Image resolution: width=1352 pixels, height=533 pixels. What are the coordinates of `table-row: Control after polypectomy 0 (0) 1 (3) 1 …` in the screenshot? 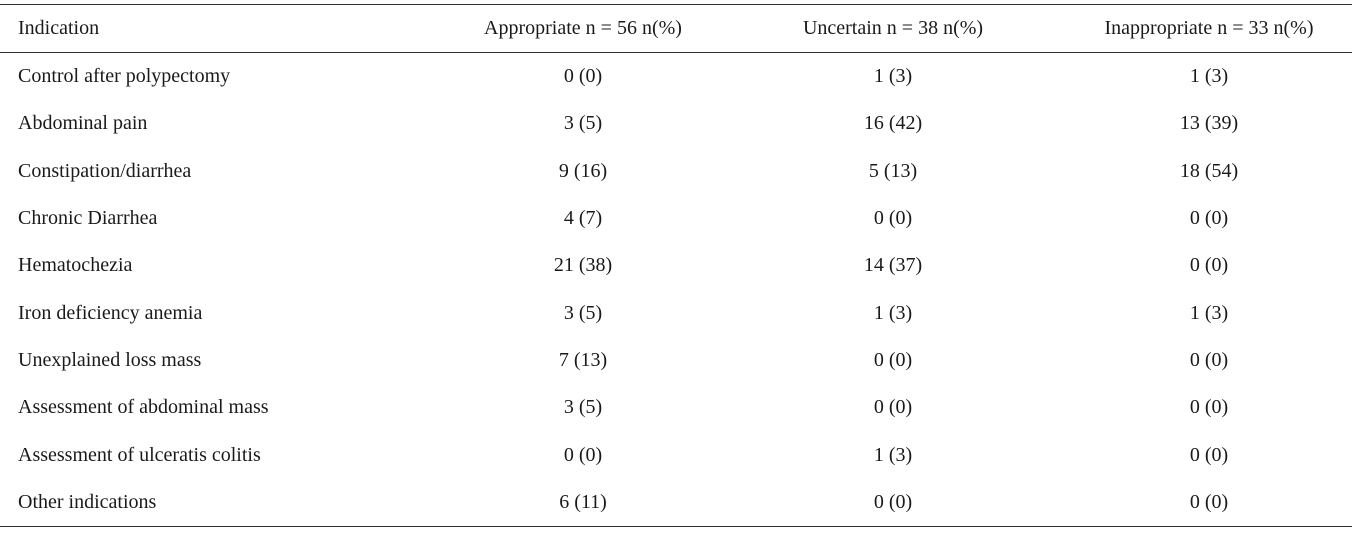 It's located at (676, 77).